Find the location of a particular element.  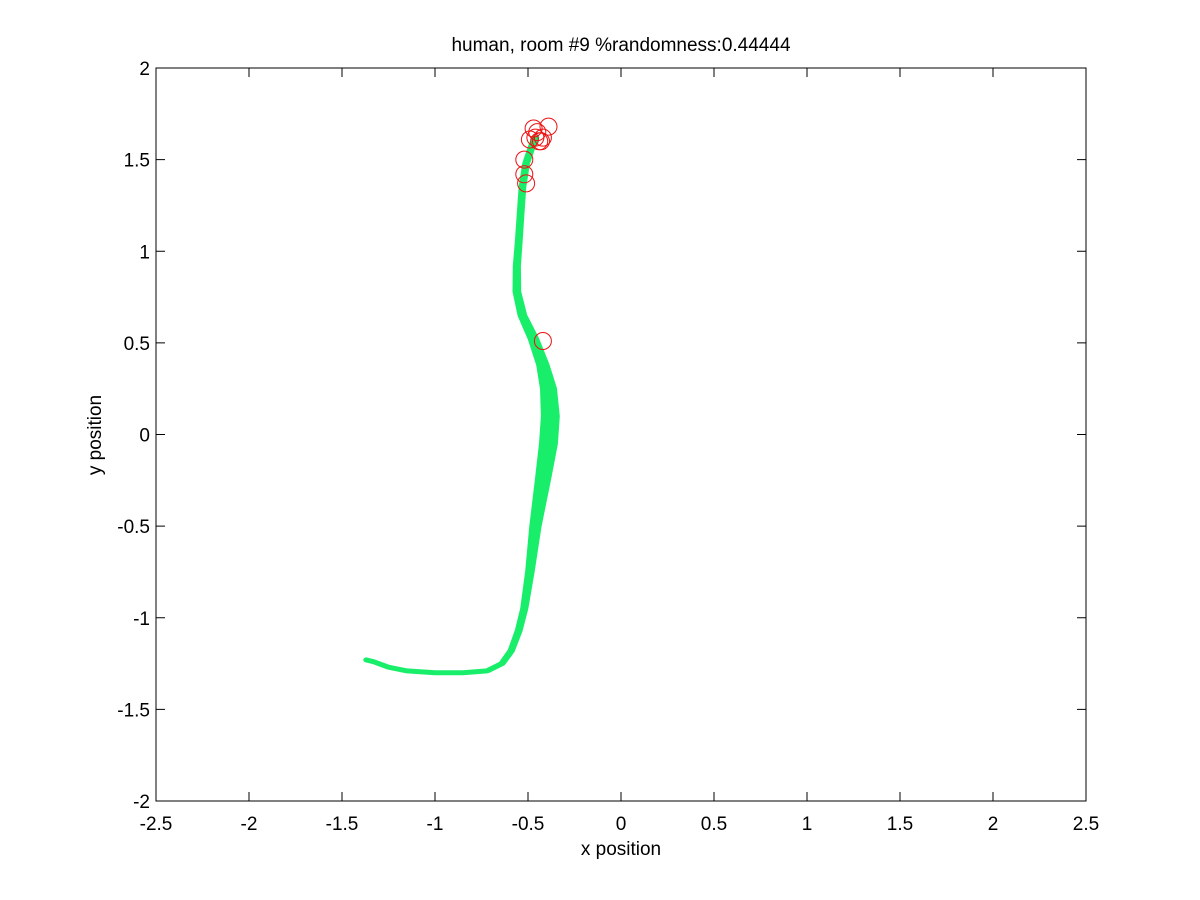

y-tick-label: -2 is located at coordinates (141, 802).